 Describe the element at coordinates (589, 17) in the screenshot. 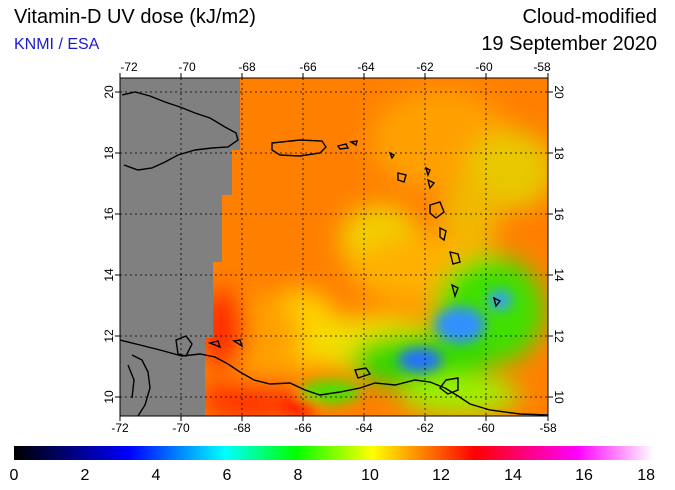

I see `mode-label: Cloud-modified` at that location.